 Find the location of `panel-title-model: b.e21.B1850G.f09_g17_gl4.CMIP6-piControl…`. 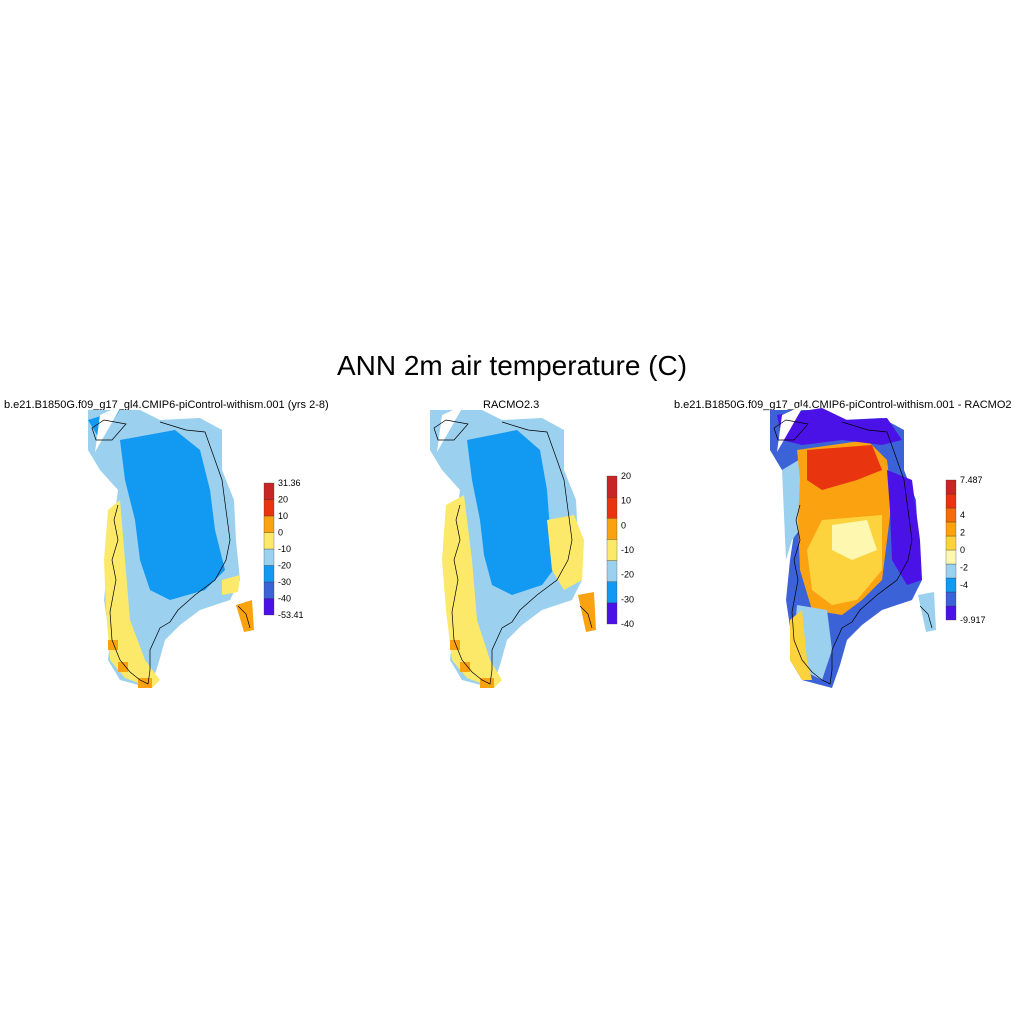

panel-title-model: b.e21.B1850G.f09_g17_gl4.CMIP6-piControl… is located at coordinates (166, 405).